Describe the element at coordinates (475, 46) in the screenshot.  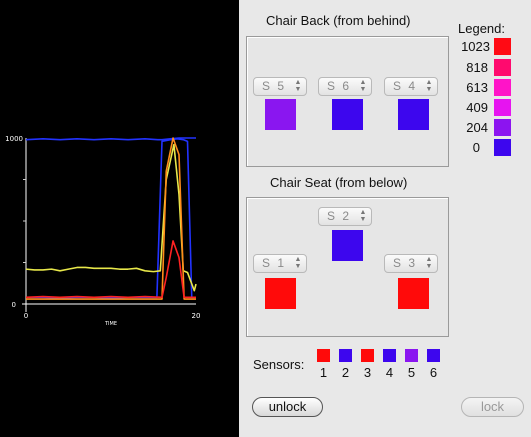
I see `legend-value: 1023` at that location.